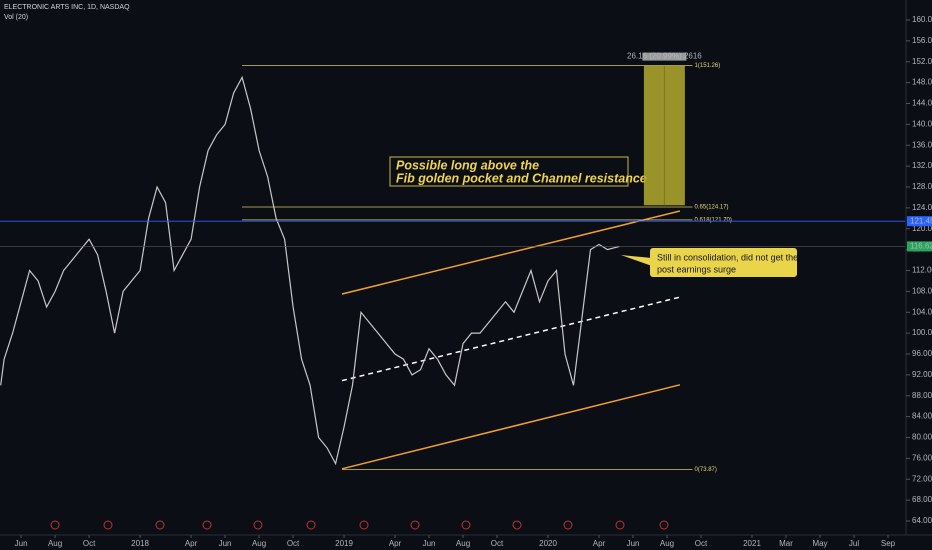 The height and width of the screenshot is (550, 932). I want to click on y-tick-label: 128.00, so click(922, 186).